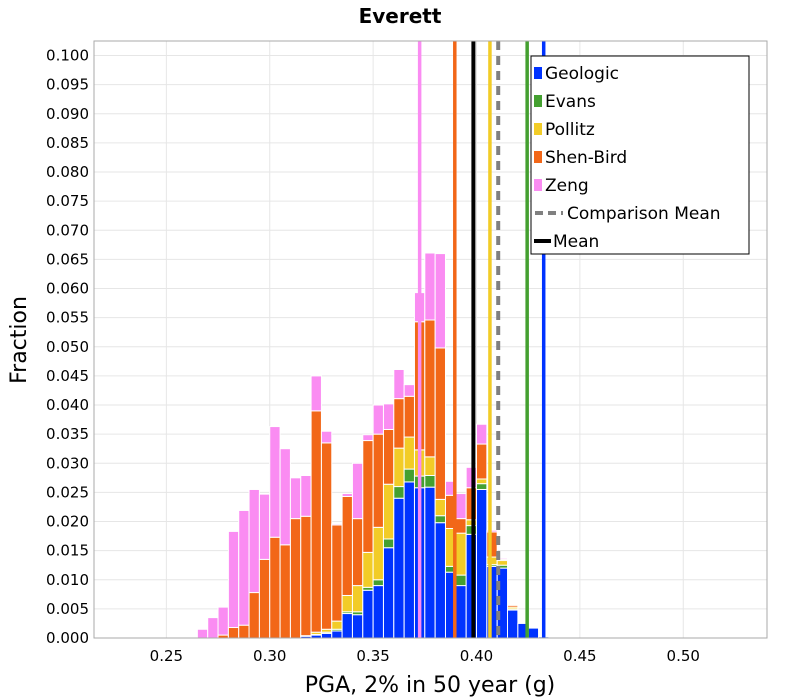 This screenshot has width=800, height=700. What do you see at coordinates (579, 656) in the screenshot?
I see `x-tick-label: 0.45` at bounding box center [579, 656].